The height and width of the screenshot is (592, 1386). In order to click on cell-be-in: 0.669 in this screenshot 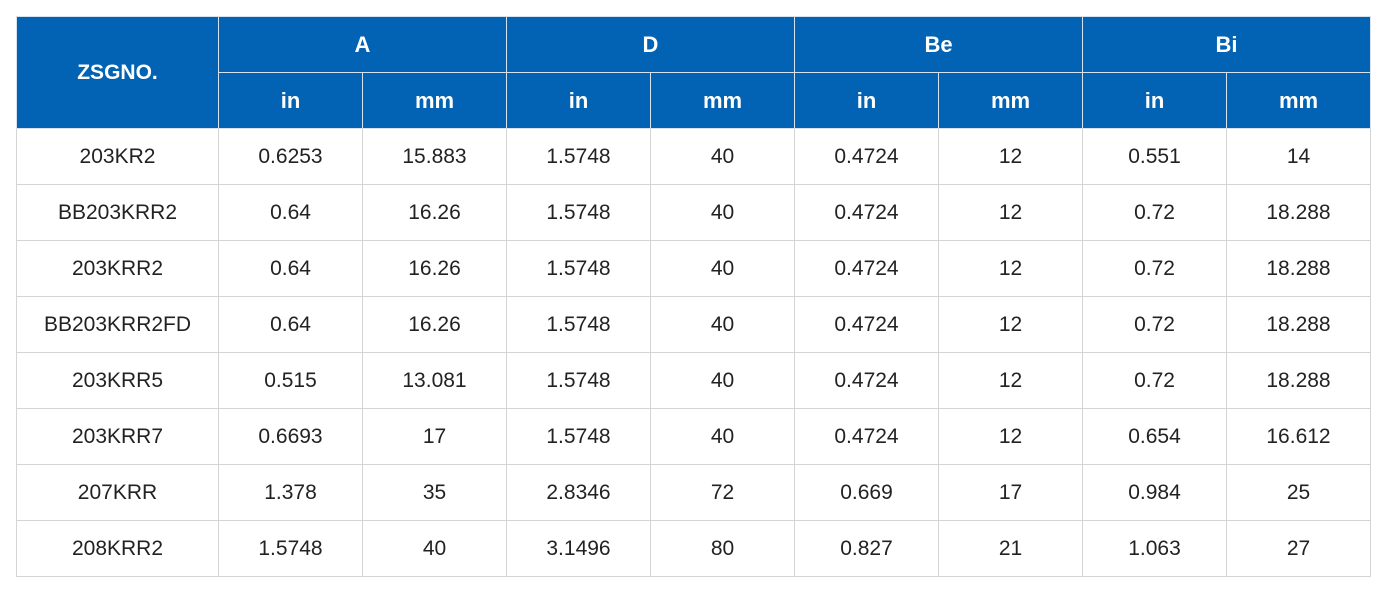, I will do `click(866, 492)`.